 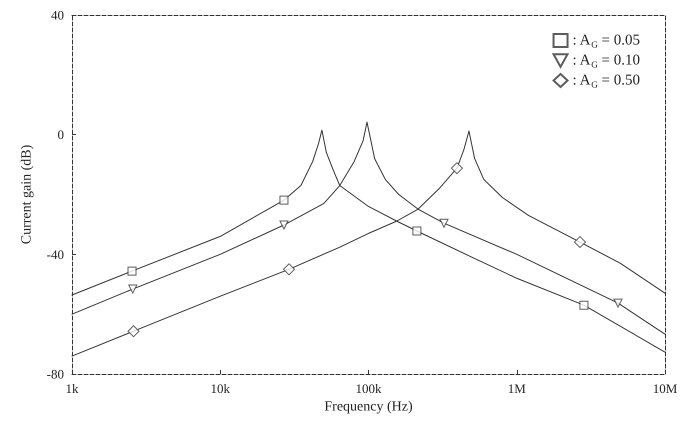 I want to click on x-tick-label: 1M, so click(x=517, y=388).